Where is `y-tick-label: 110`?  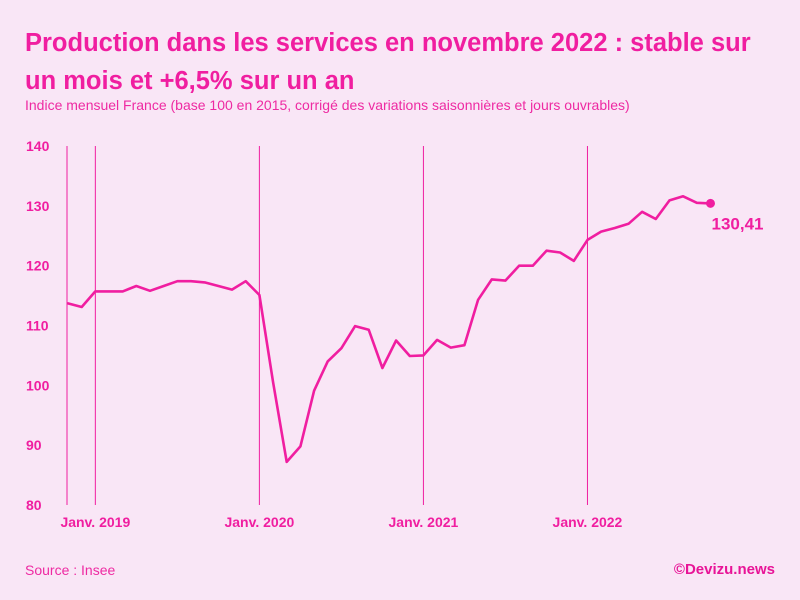
y-tick-label: 110 is located at coordinates (37, 326).